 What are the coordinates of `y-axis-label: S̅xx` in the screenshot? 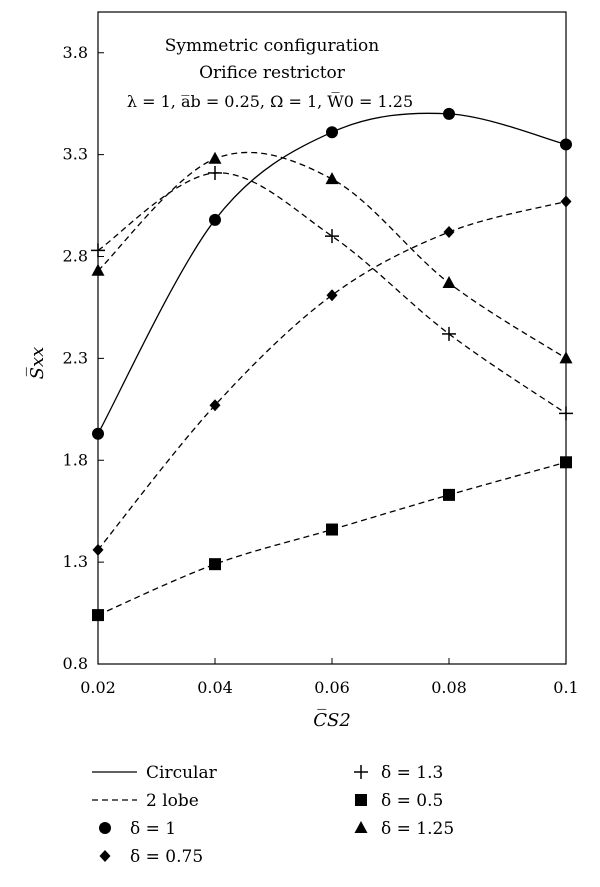 It's located at (37, 363).